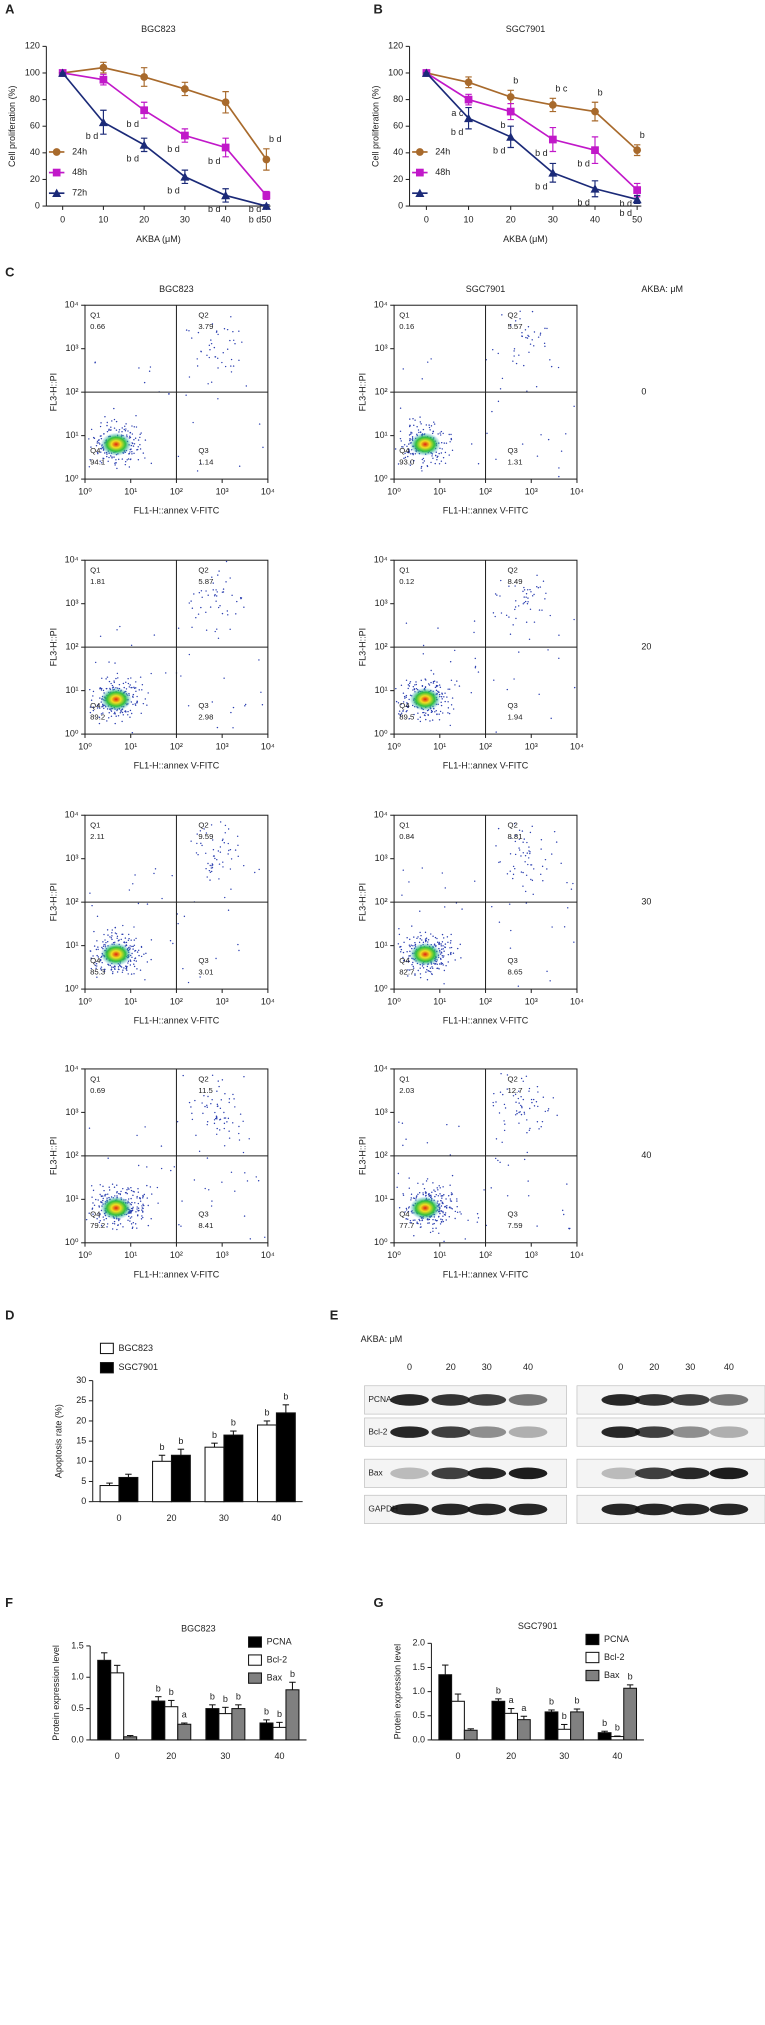 The image size is (765, 2025). What do you see at coordinates (79, 151) in the screenshot?
I see `legend-label: 24h` at bounding box center [79, 151].